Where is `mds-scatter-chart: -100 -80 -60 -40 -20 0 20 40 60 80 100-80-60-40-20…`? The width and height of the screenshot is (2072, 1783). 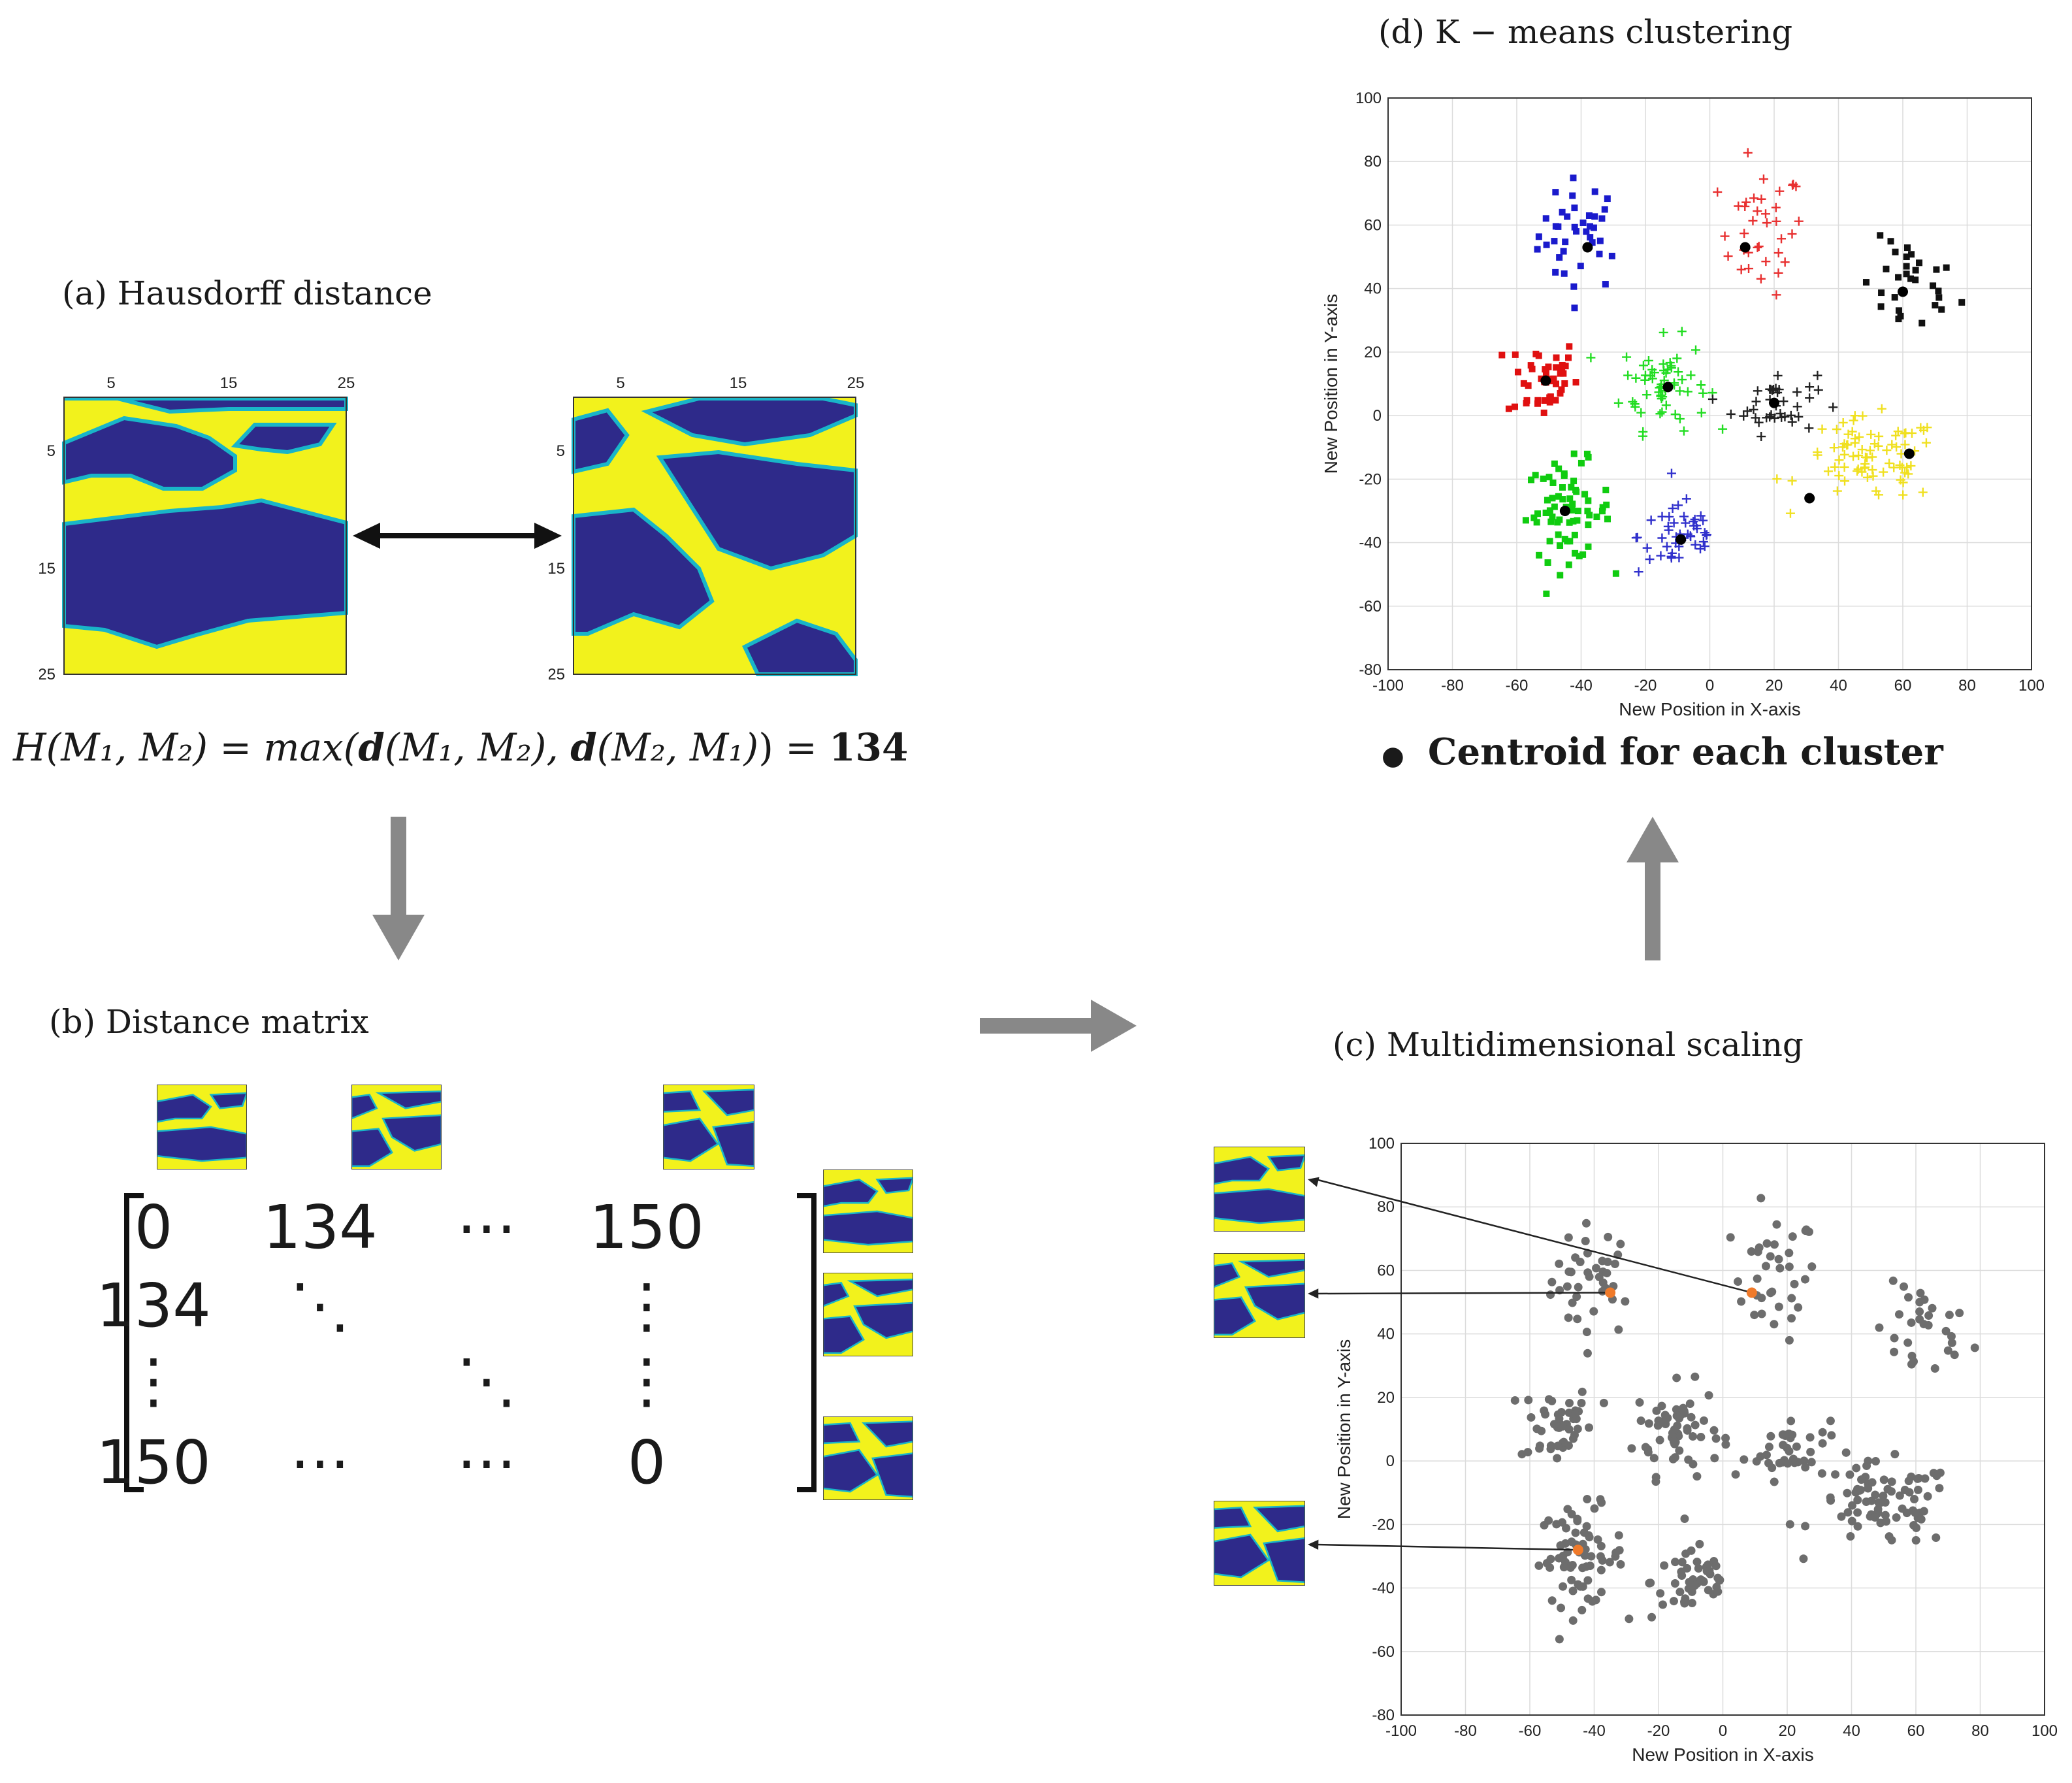 mds-scatter-chart: -100 -80 -60 -40 -20 0 20 40 60 80 100-80-60-40-20… is located at coordinates (1683, 1450).